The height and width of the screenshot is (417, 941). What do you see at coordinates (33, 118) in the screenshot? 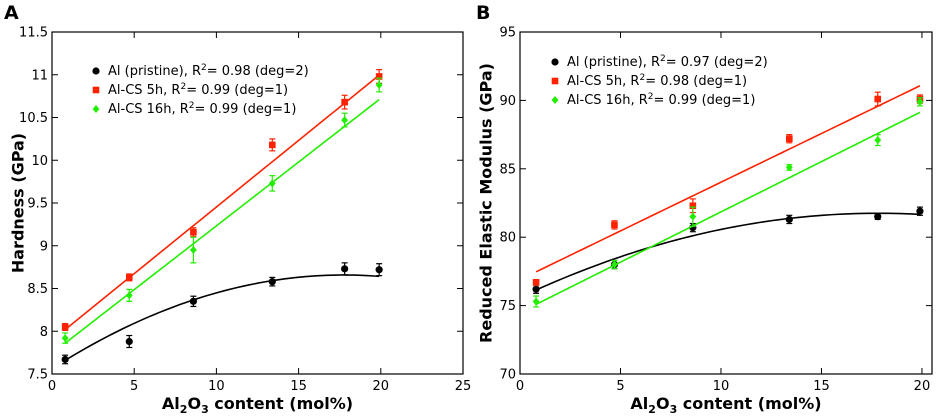
I see `y-tick-label: 10.5` at bounding box center [33, 118].